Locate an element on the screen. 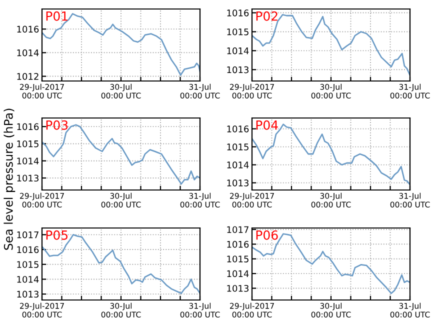 The width and height of the screenshot is (435, 327). line-series is located at coordinates (121, 44).